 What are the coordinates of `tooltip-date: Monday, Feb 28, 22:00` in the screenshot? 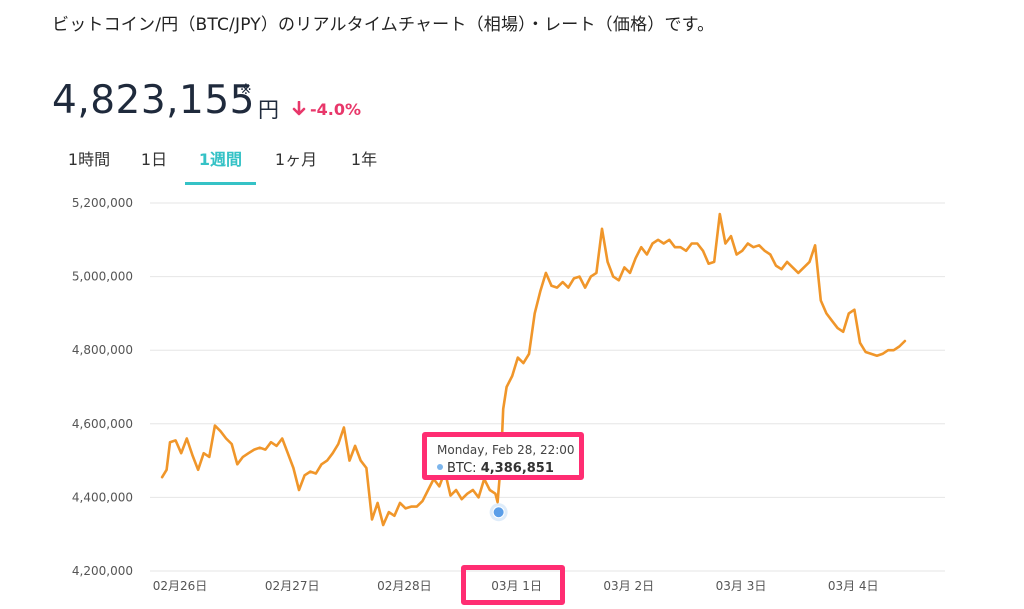 It's located at (506, 450).